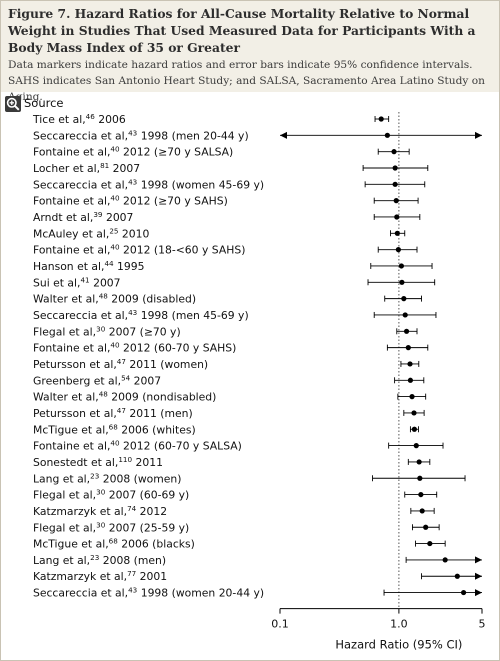 The image size is (500, 661). Describe the element at coordinates (231, 348) in the screenshot. I see `study-row: Fontaine et al,40 2012 (60-70 y SAHS)` at that location.